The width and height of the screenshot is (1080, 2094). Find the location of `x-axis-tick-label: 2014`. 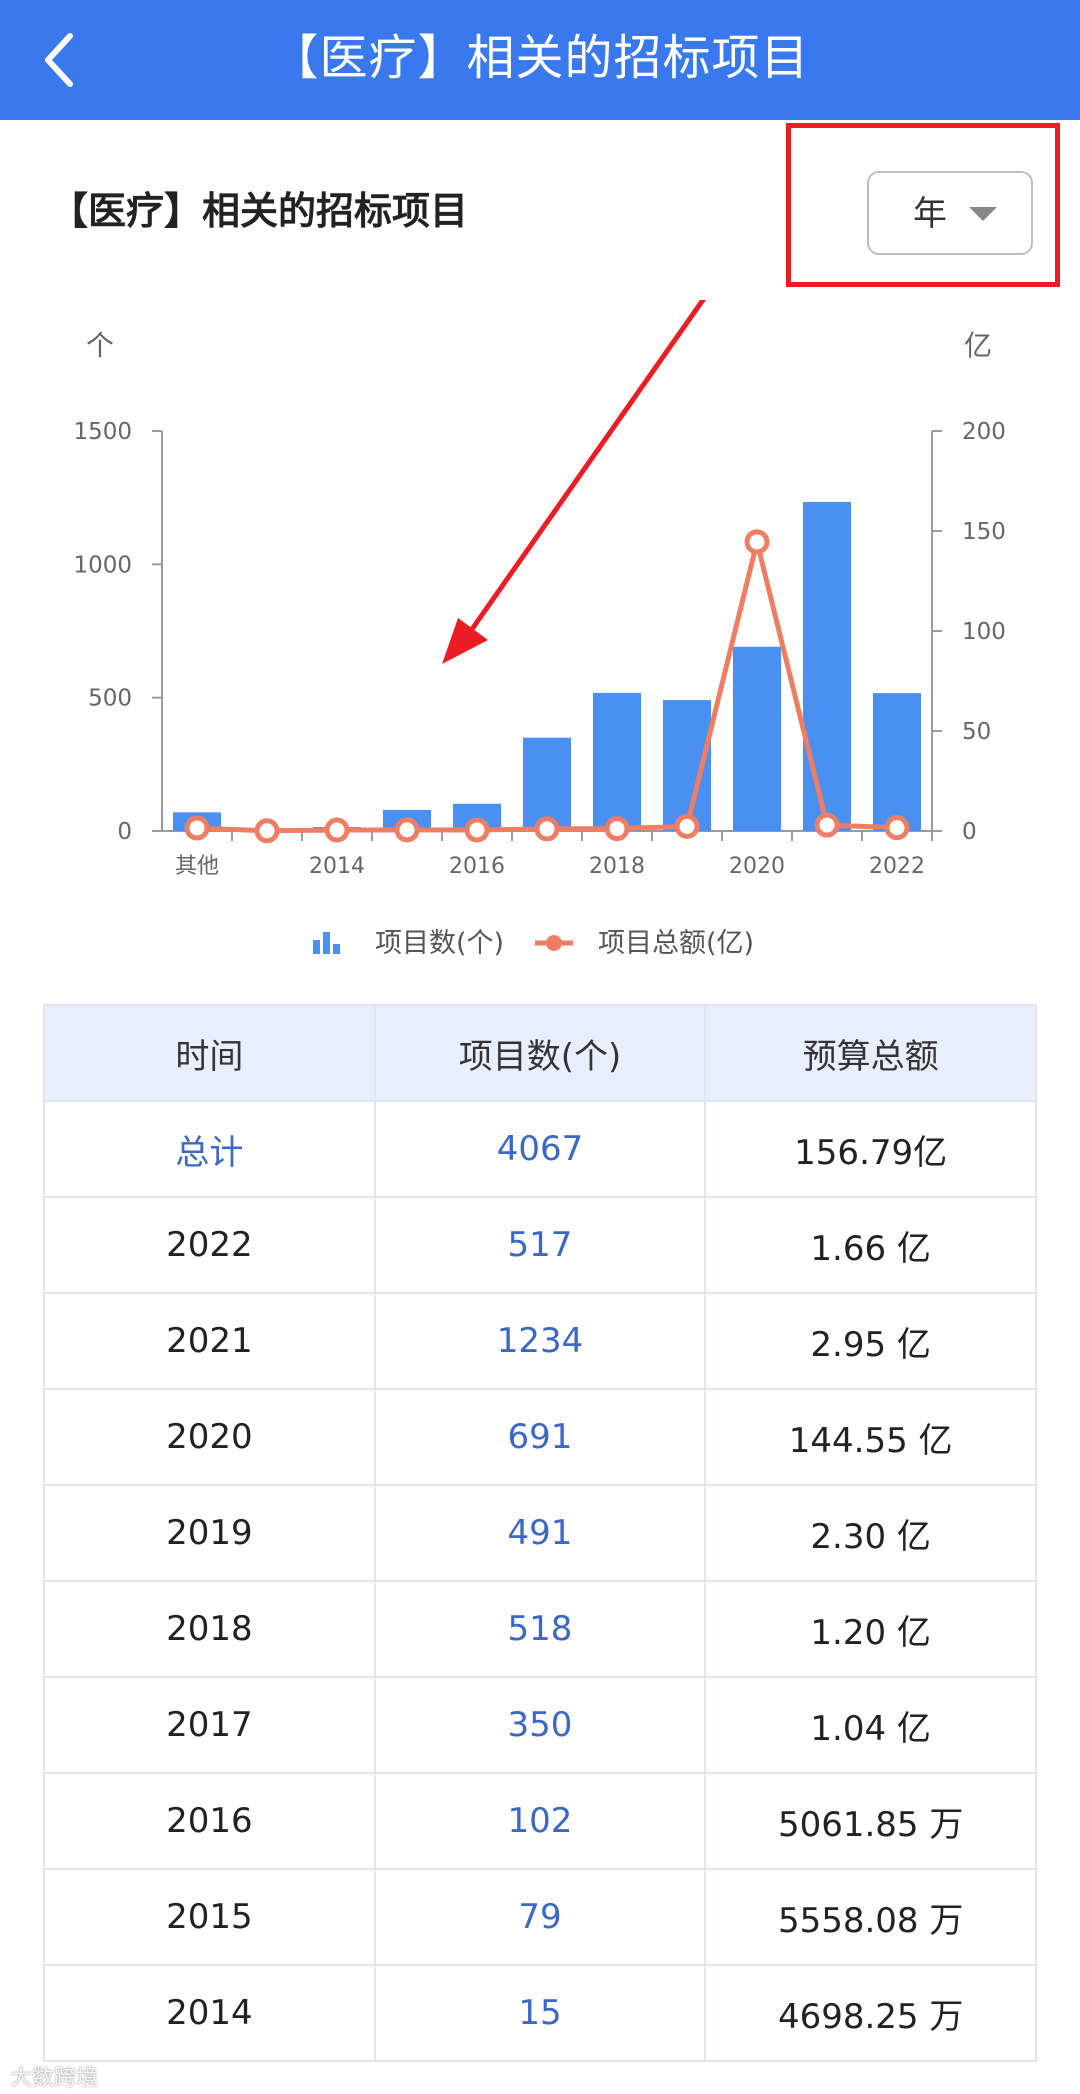

x-axis-tick-label: 2014 is located at coordinates (337, 866).